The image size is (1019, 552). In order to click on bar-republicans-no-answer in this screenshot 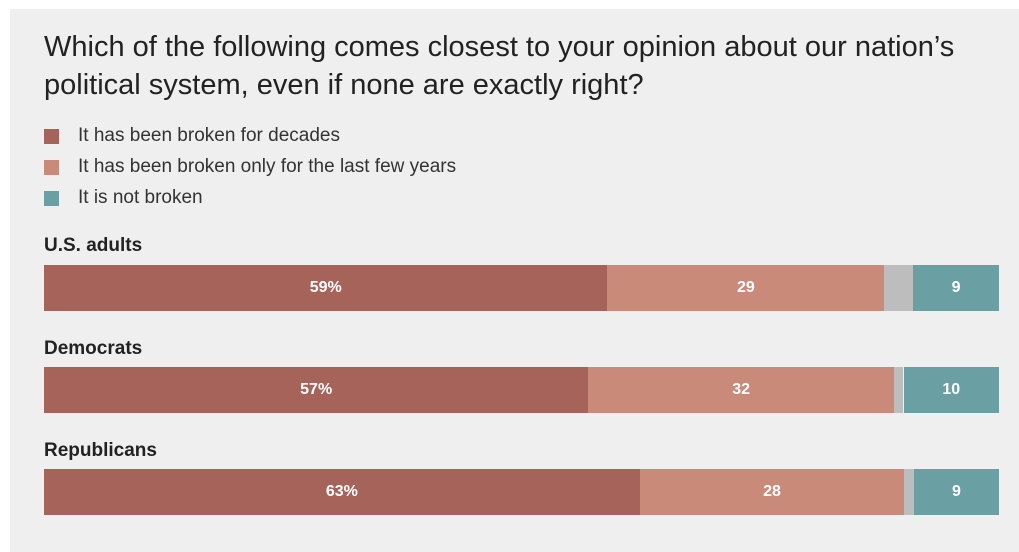, I will do `click(909, 492)`.